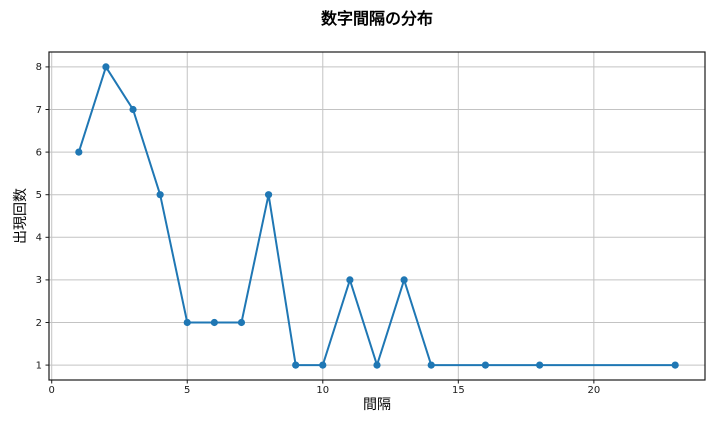  Describe the element at coordinates (21, 216) in the screenshot. I see `y-axis-label: 出現回数` at that location.